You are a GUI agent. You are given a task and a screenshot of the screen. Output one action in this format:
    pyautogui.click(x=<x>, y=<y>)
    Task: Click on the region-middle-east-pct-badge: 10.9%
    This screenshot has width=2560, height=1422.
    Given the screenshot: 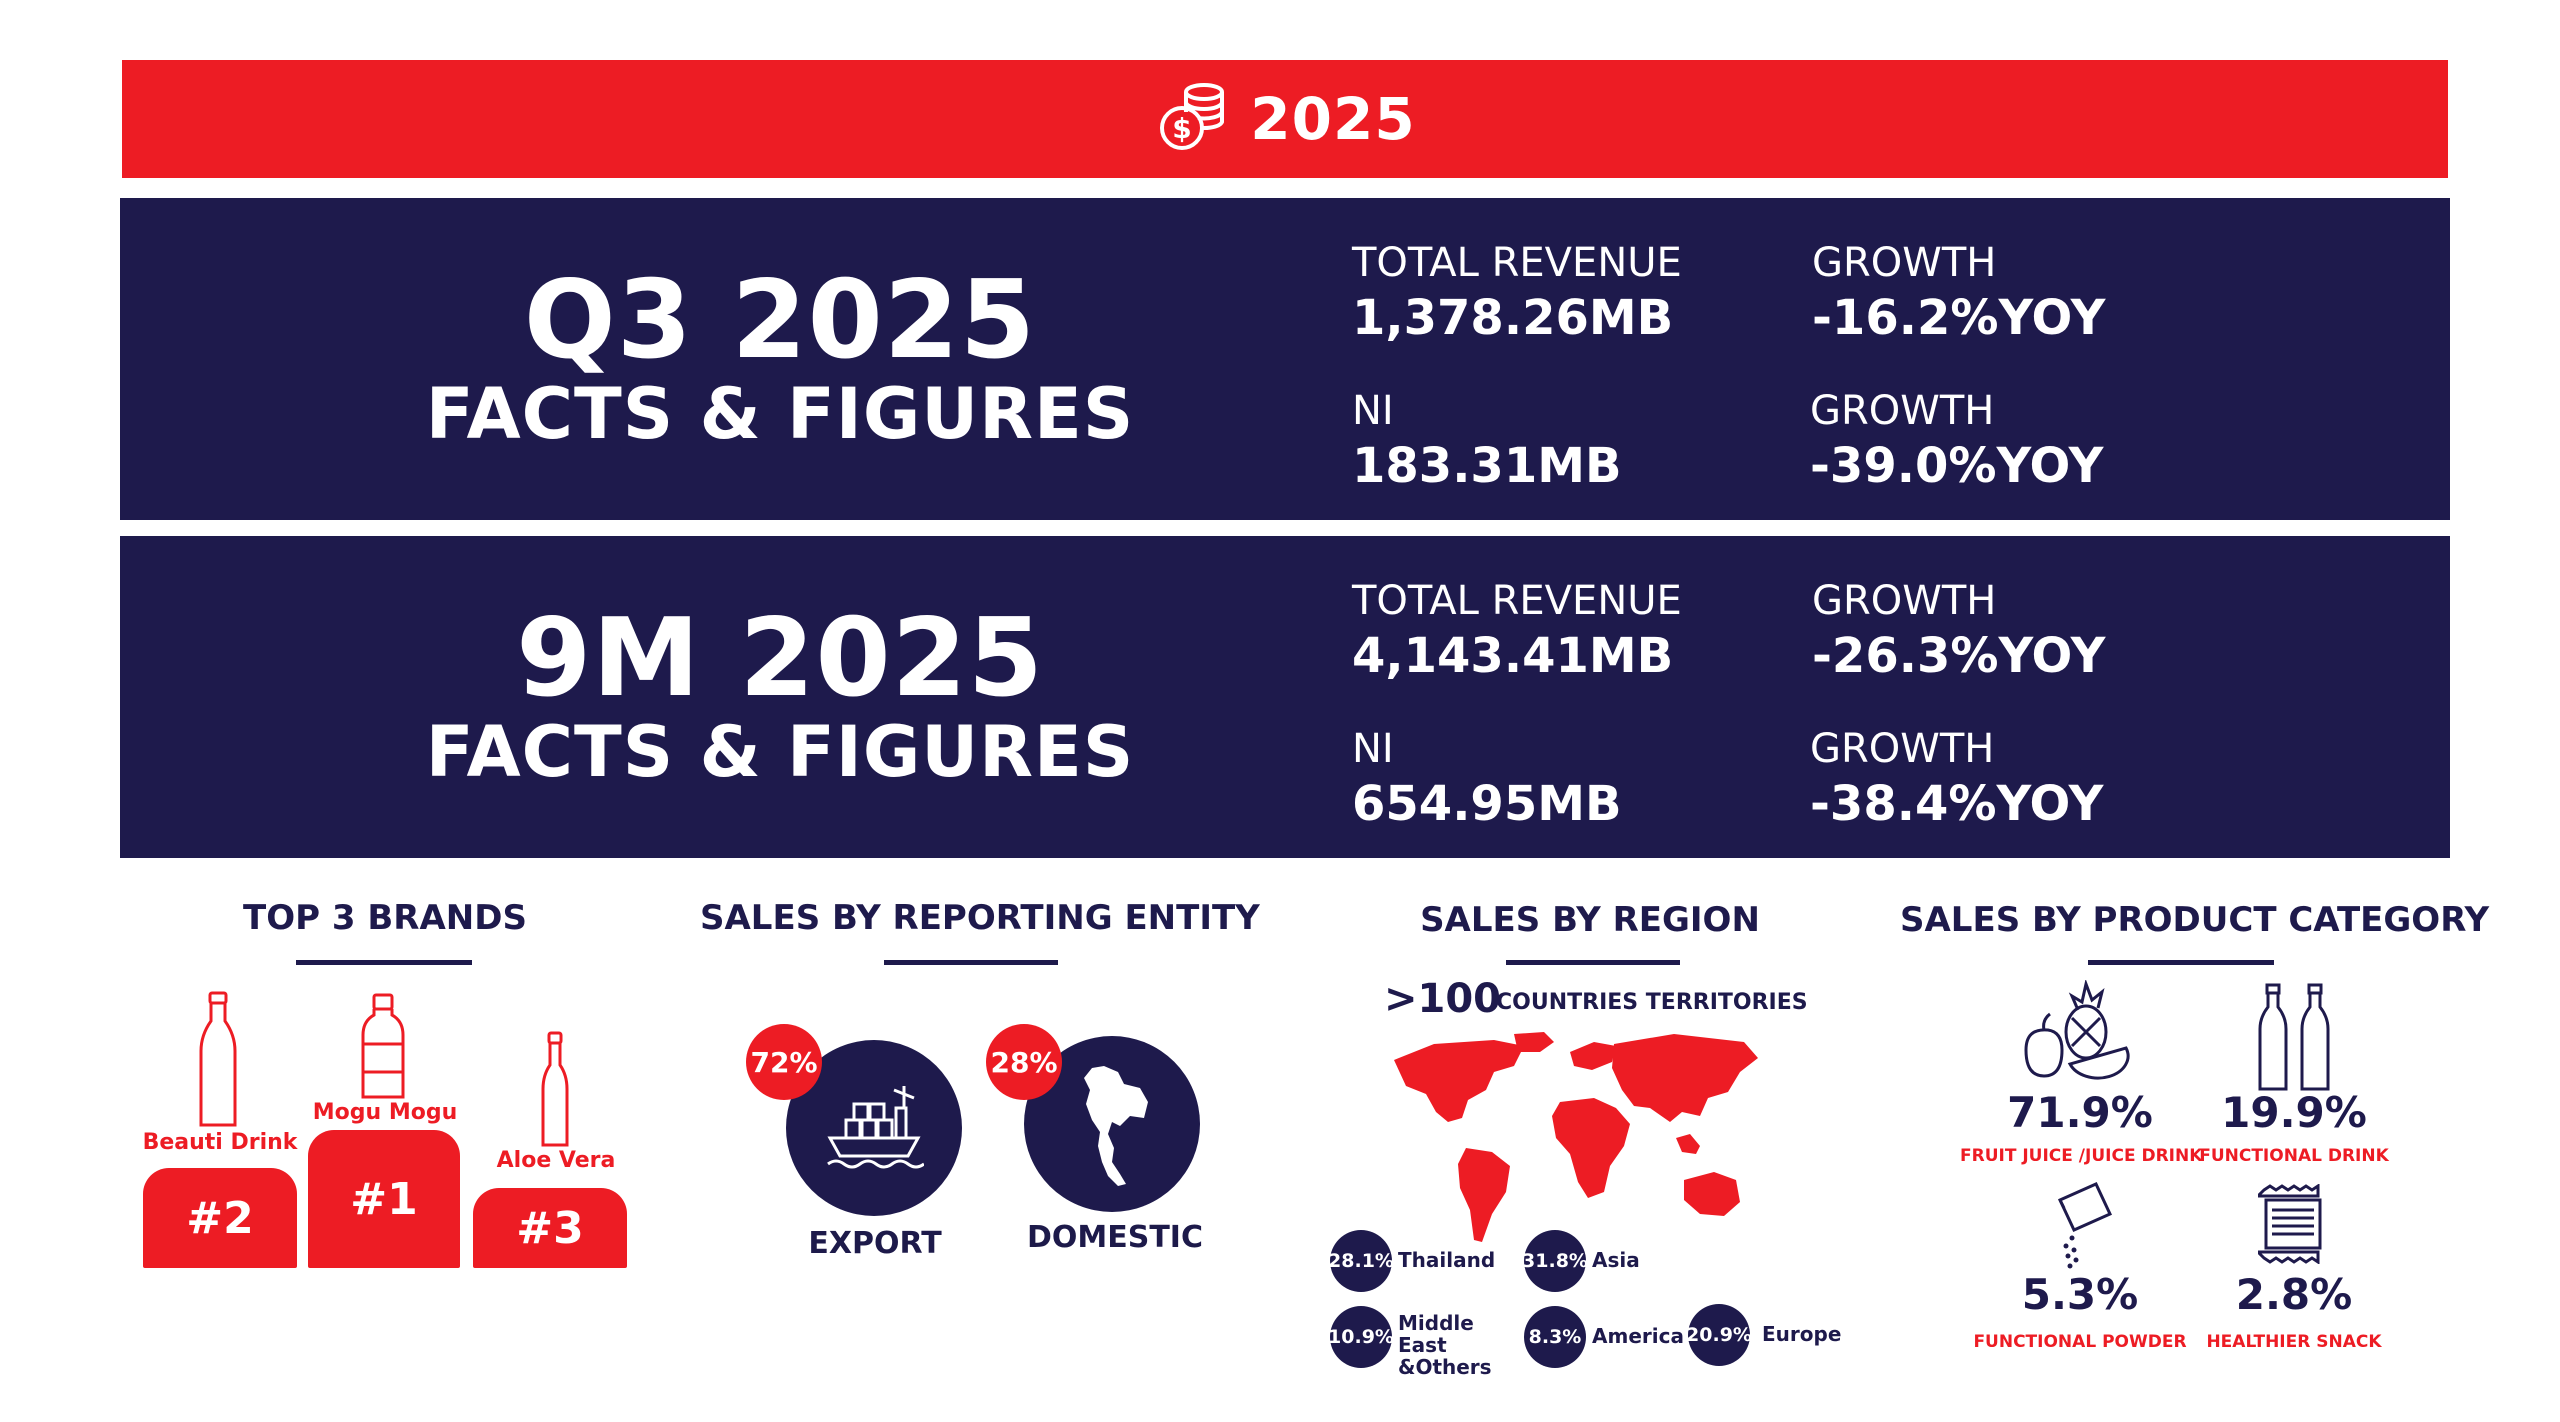 What is the action you would take?
    pyautogui.click(x=1361, y=1337)
    